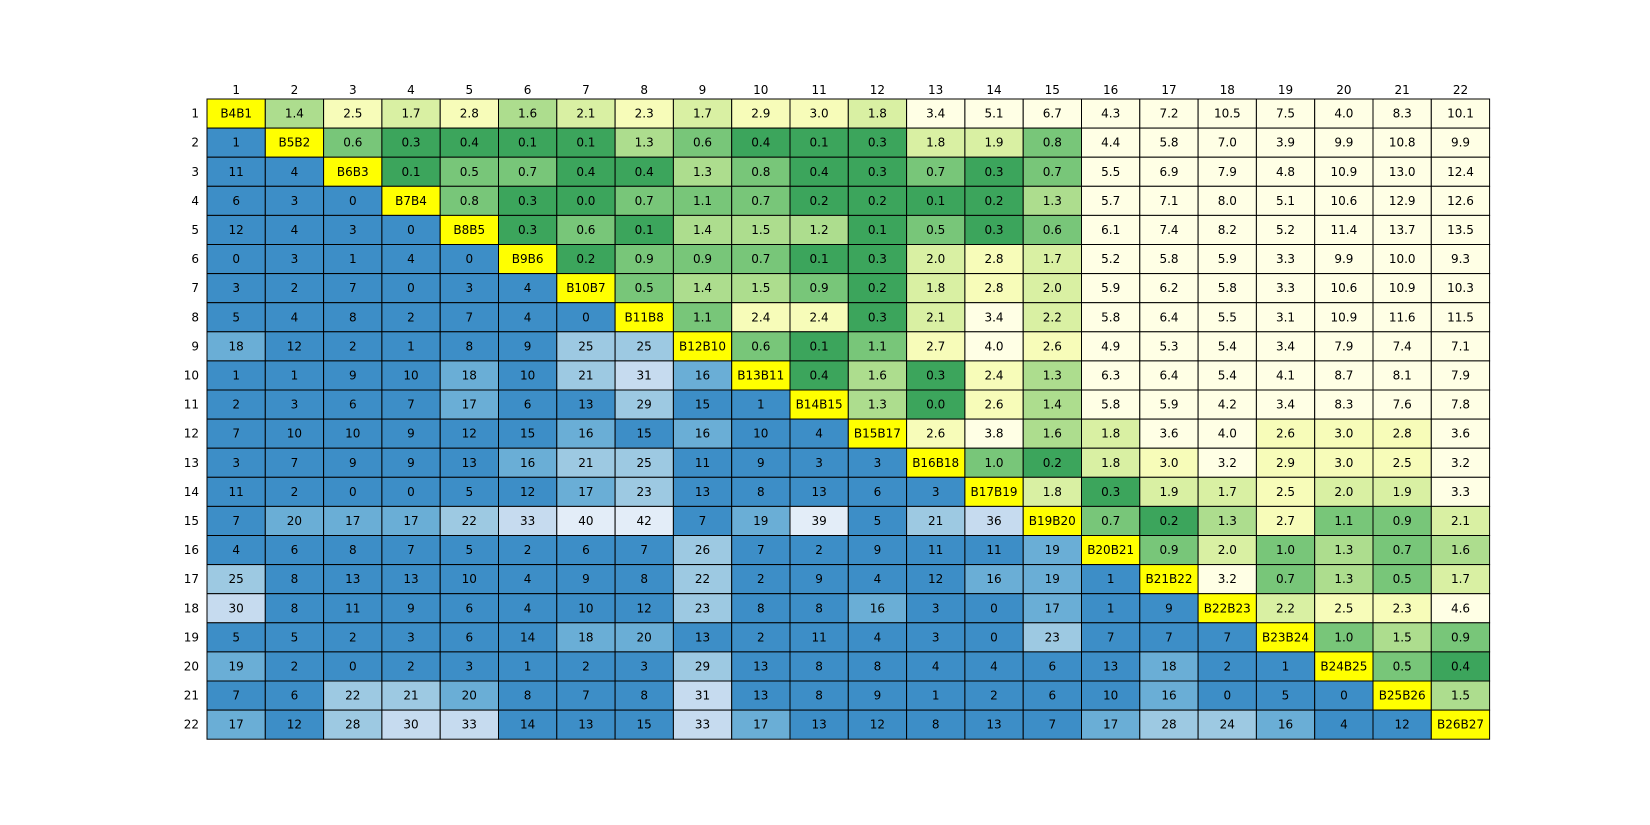  Describe the element at coordinates (1460, 90) in the screenshot. I see `column-label: 22` at that location.